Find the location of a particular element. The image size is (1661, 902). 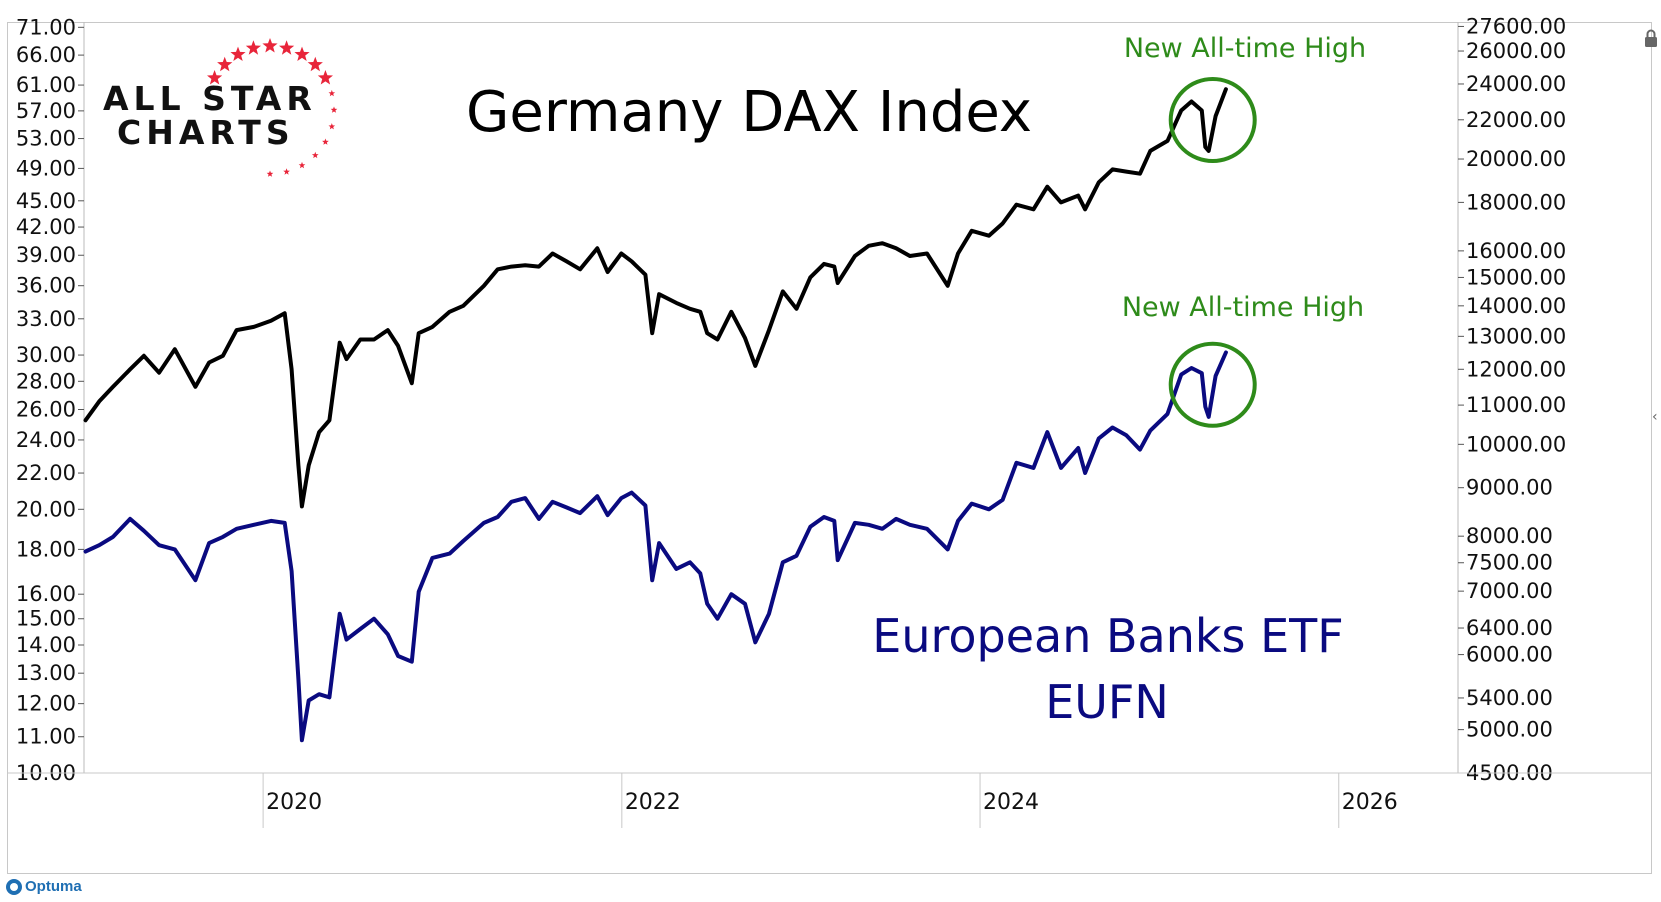

y-left-tick-label: 22.00 is located at coordinates (46, 473).